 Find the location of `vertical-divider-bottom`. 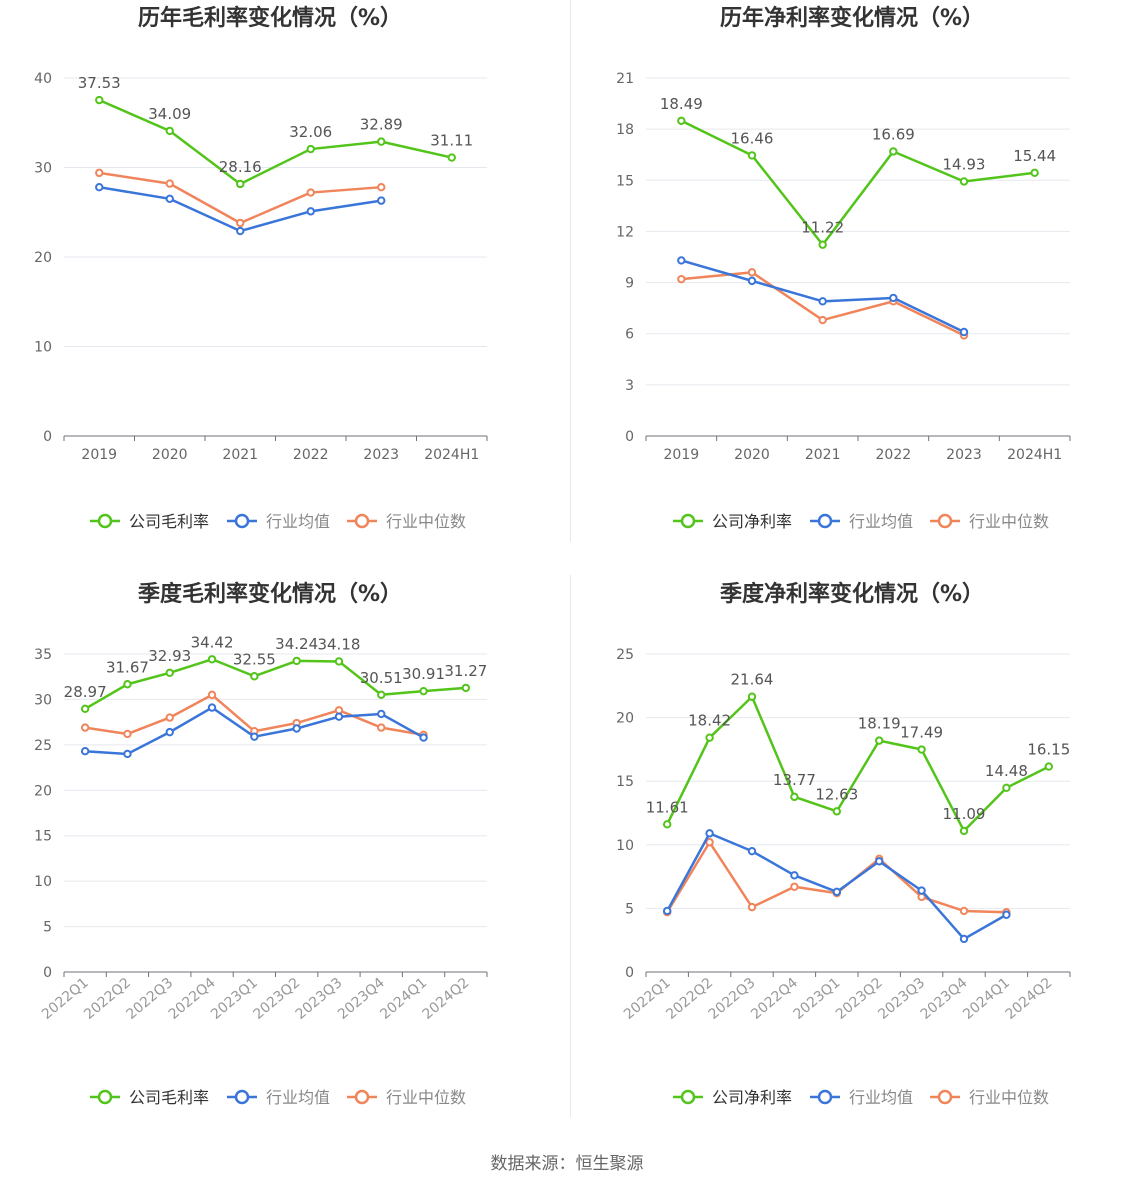

vertical-divider-bottom is located at coordinates (570, 846).